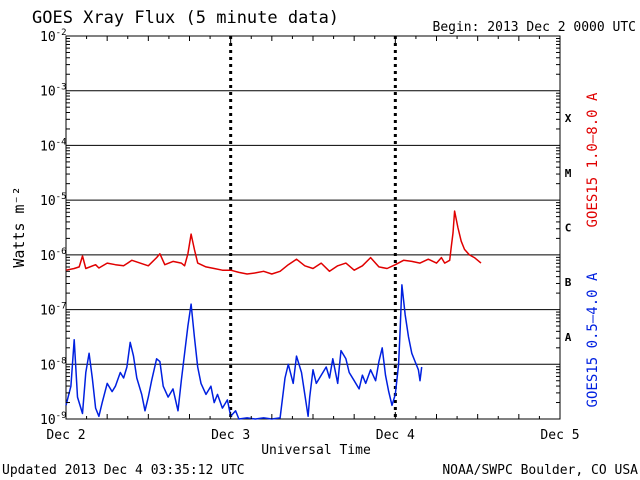 The width and height of the screenshot is (640, 480). Describe the element at coordinates (53, 364) in the screenshot. I see `y-tick-label: 10⁻⁸` at that location.